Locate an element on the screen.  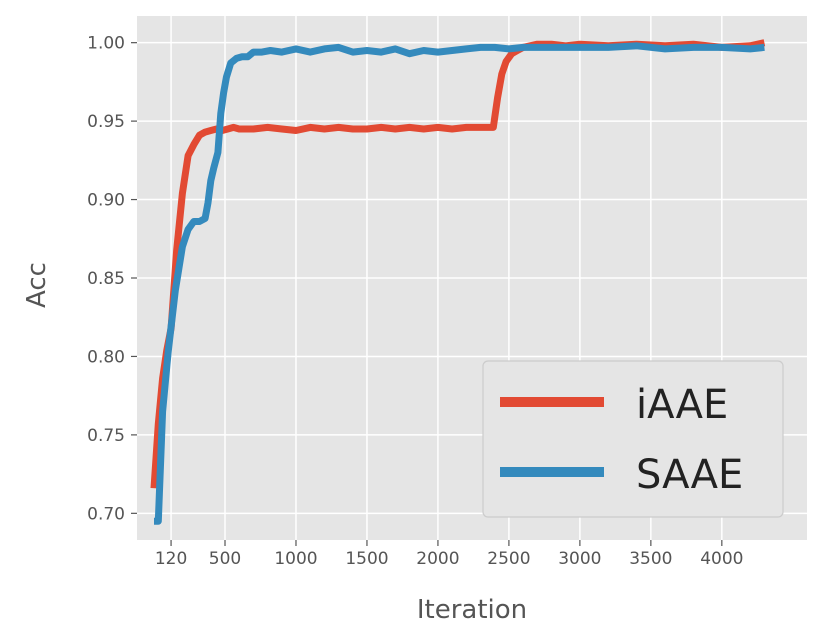
x-tick-label: 1000 is located at coordinates (295, 559).